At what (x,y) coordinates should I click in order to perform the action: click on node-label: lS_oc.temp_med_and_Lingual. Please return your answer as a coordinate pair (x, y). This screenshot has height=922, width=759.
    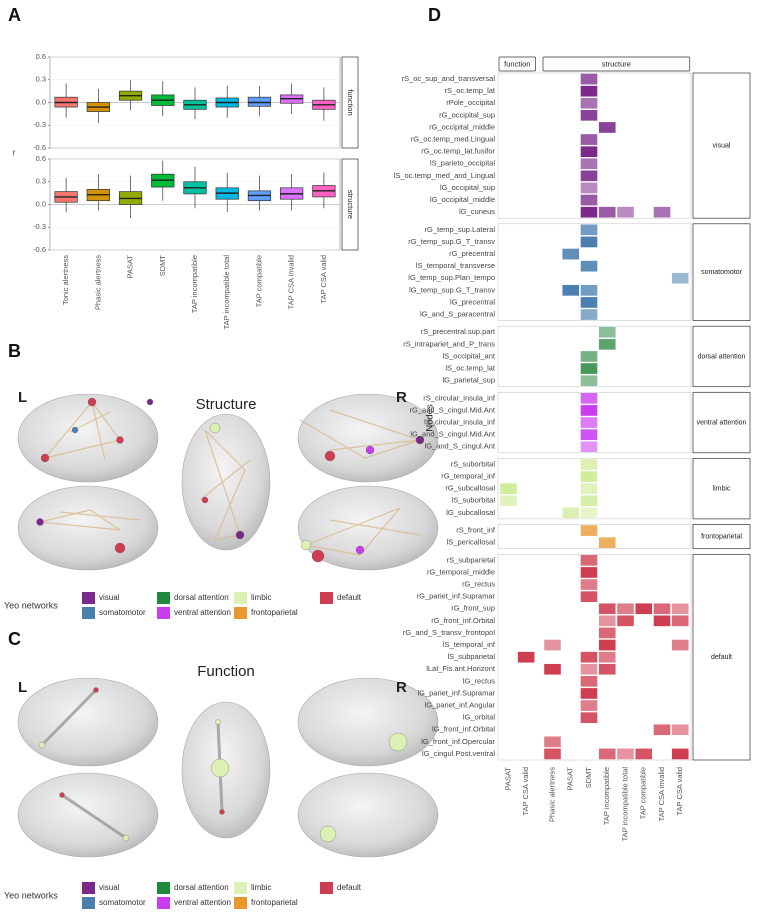
    Looking at the image, I should click on (445, 175).